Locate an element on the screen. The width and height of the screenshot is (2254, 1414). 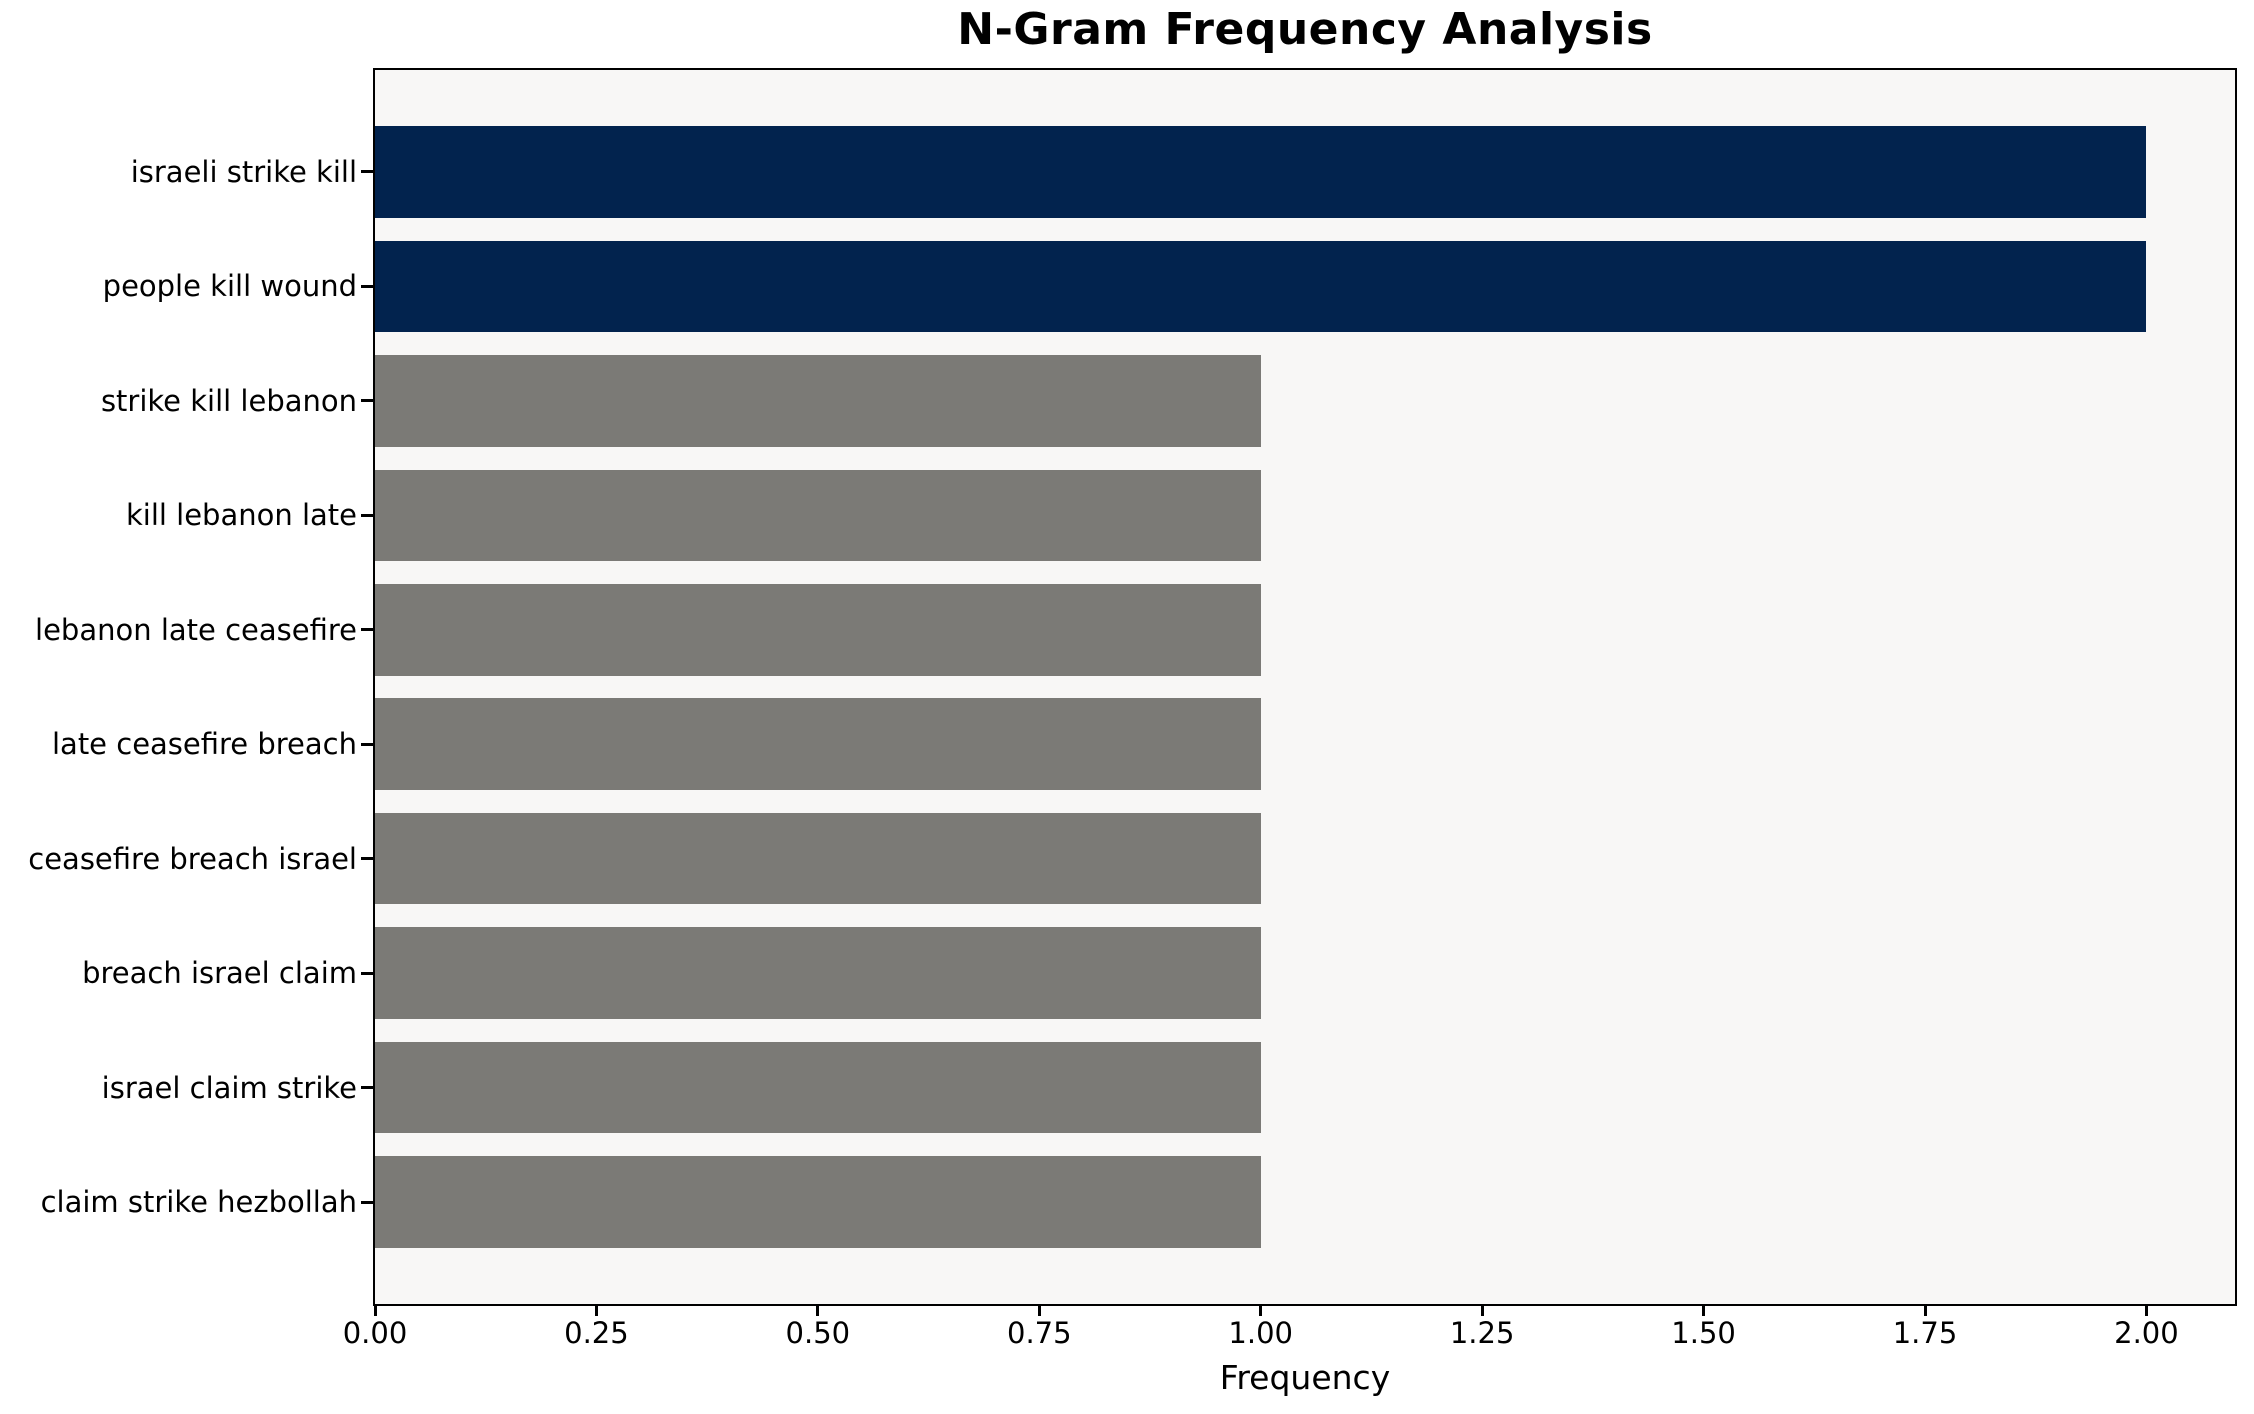
y-tick-label: strike kill lebanon is located at coordinates (228, 400).